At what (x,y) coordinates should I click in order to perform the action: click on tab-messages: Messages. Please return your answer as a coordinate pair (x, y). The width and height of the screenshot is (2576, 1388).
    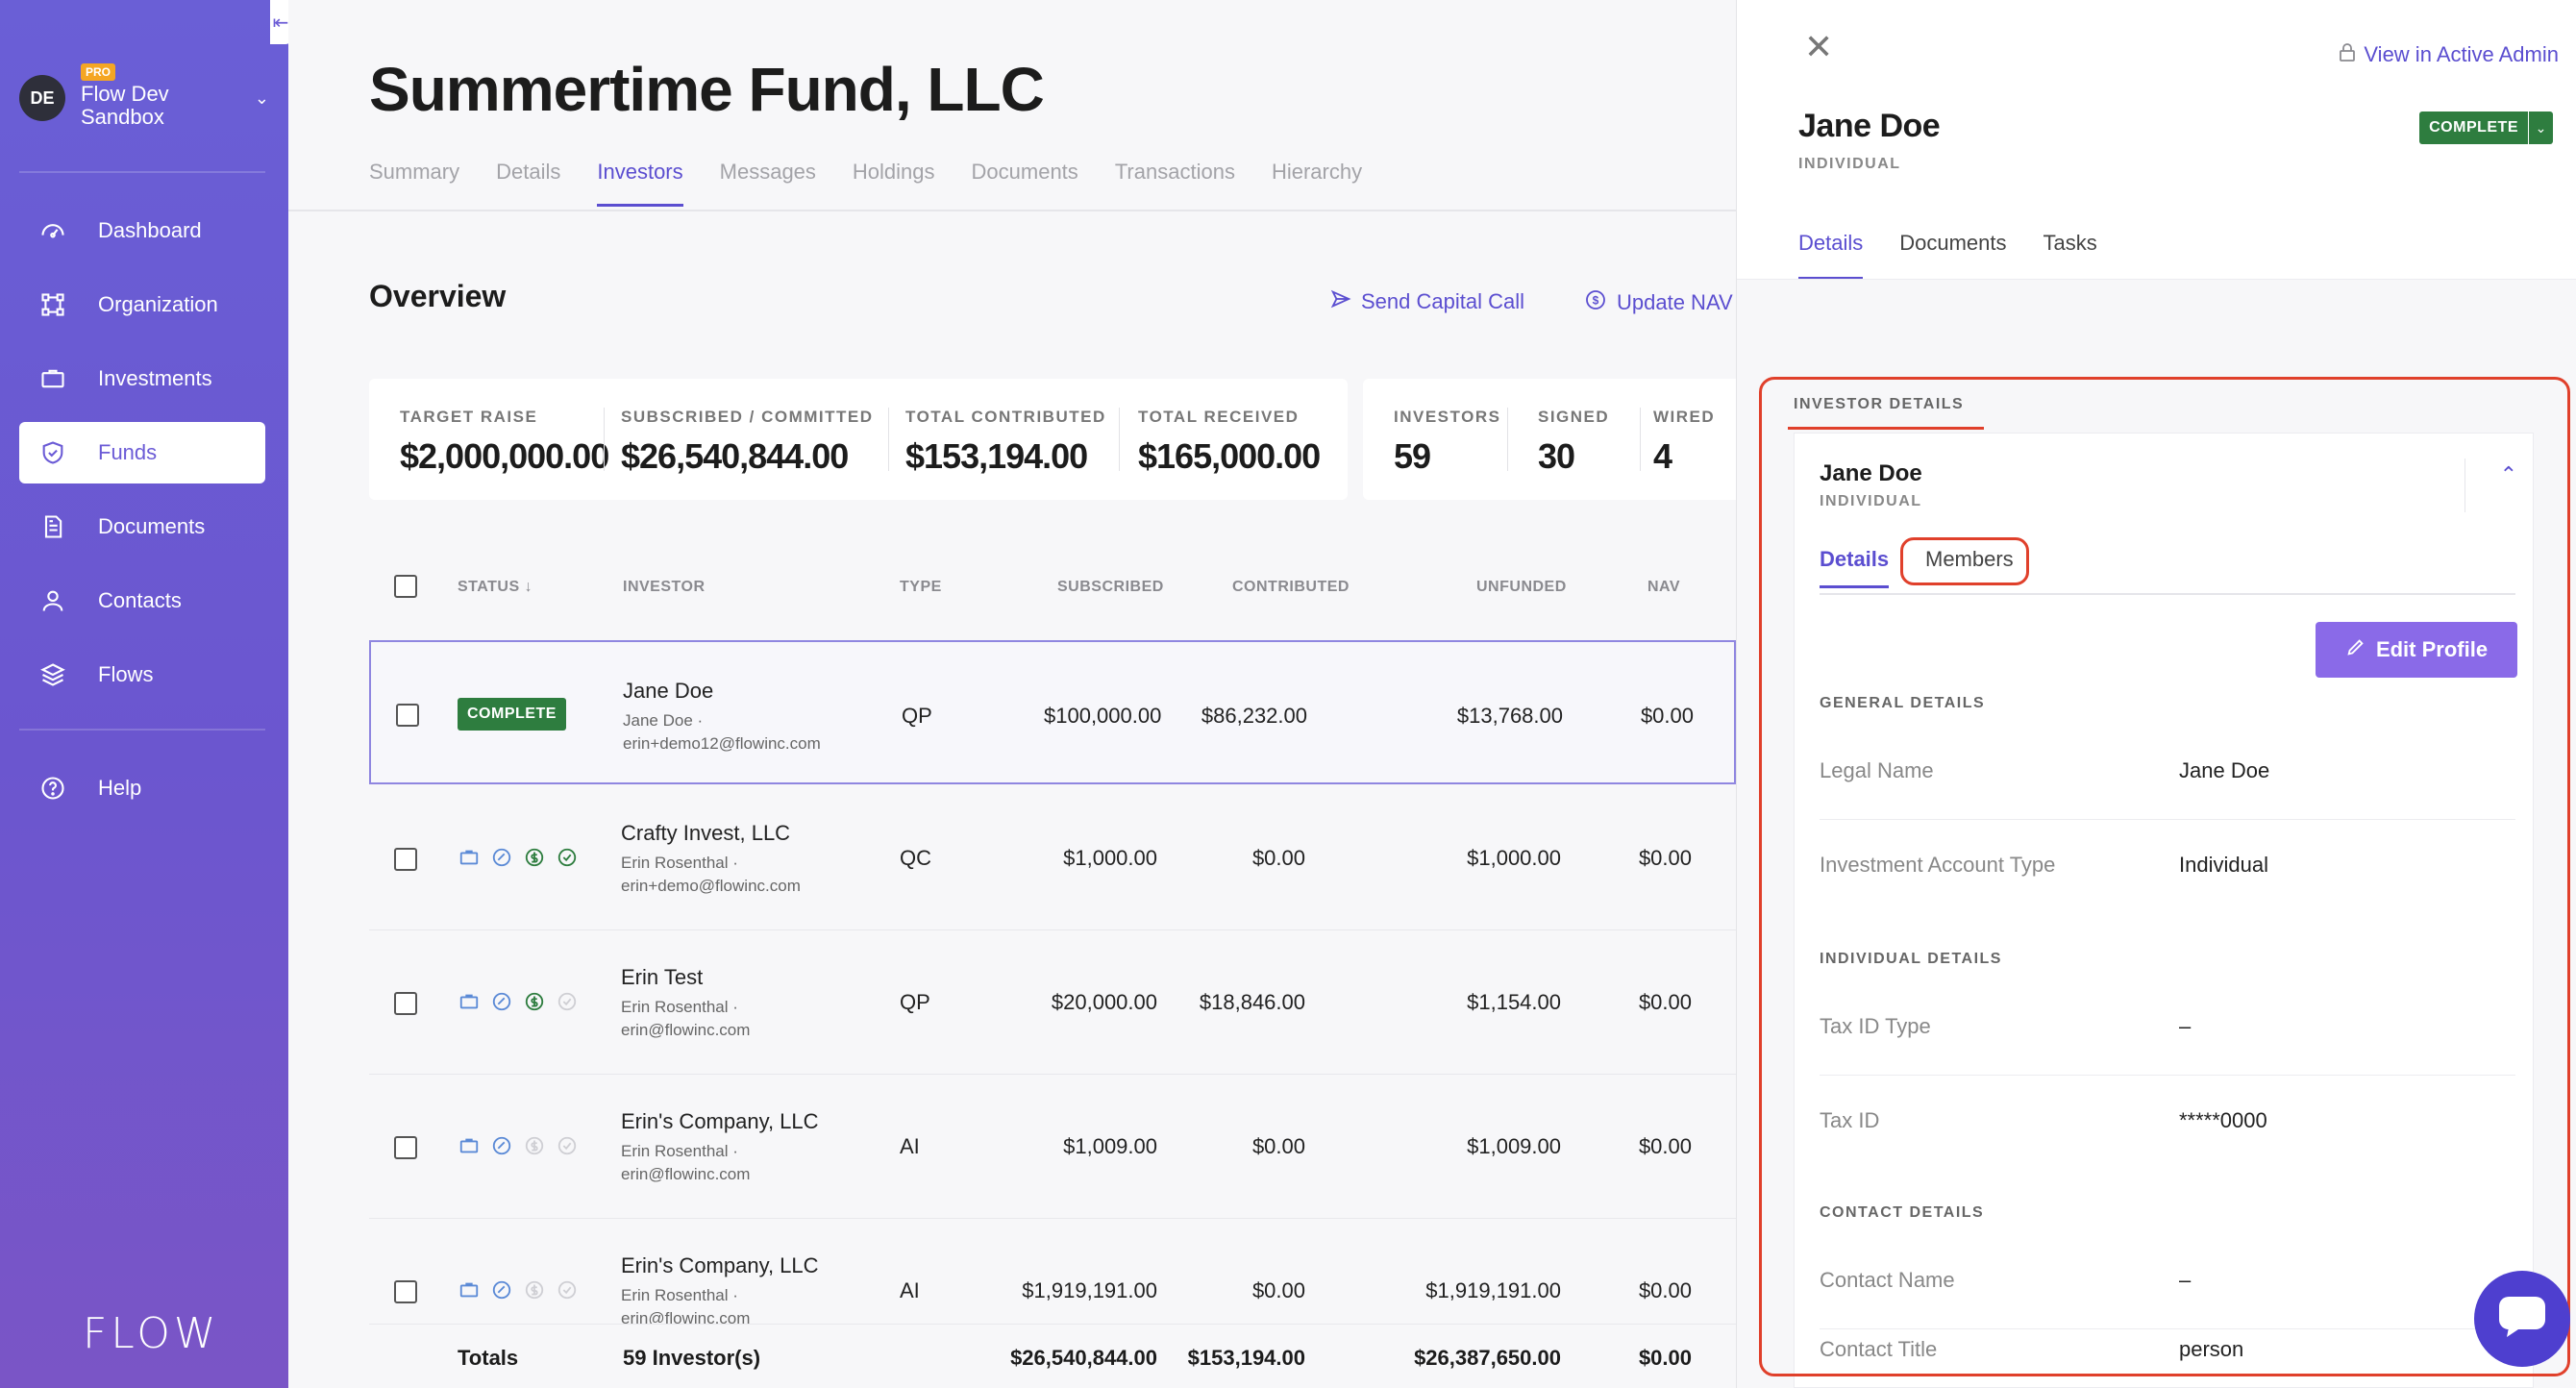
    Looking at the image, I should click on (768, 172).